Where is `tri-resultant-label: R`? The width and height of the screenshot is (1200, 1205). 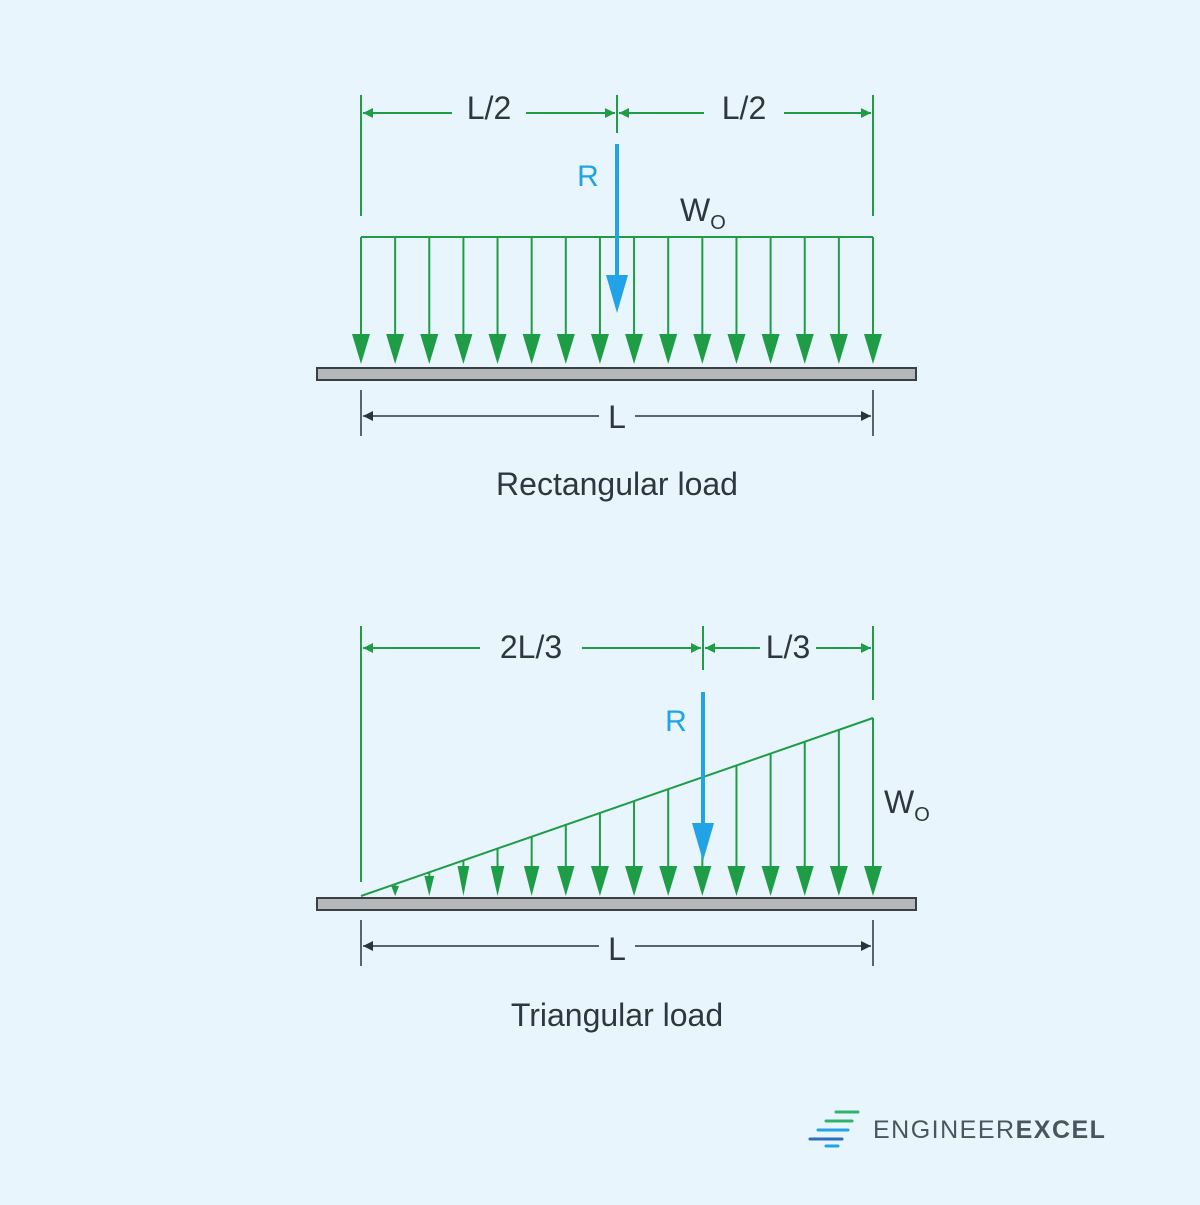 tri-resultant-label: R is located at coordinates (676, 721).